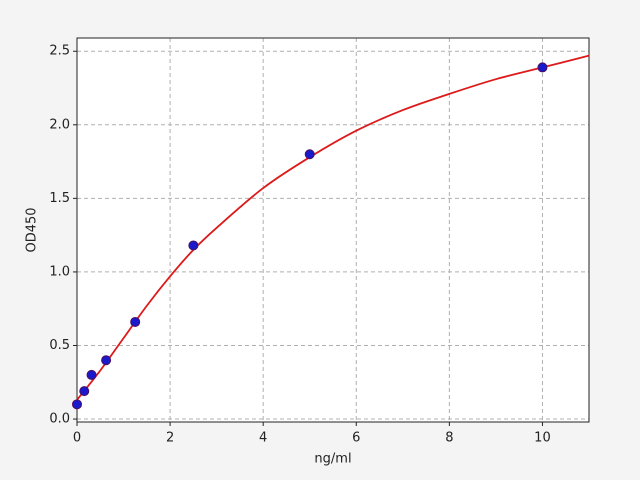 The height and width of the screenshot is (480, 640). Describe the element at coordinates (542, 438) in the screenshot. I see `x-tick-label: 10` at that location.